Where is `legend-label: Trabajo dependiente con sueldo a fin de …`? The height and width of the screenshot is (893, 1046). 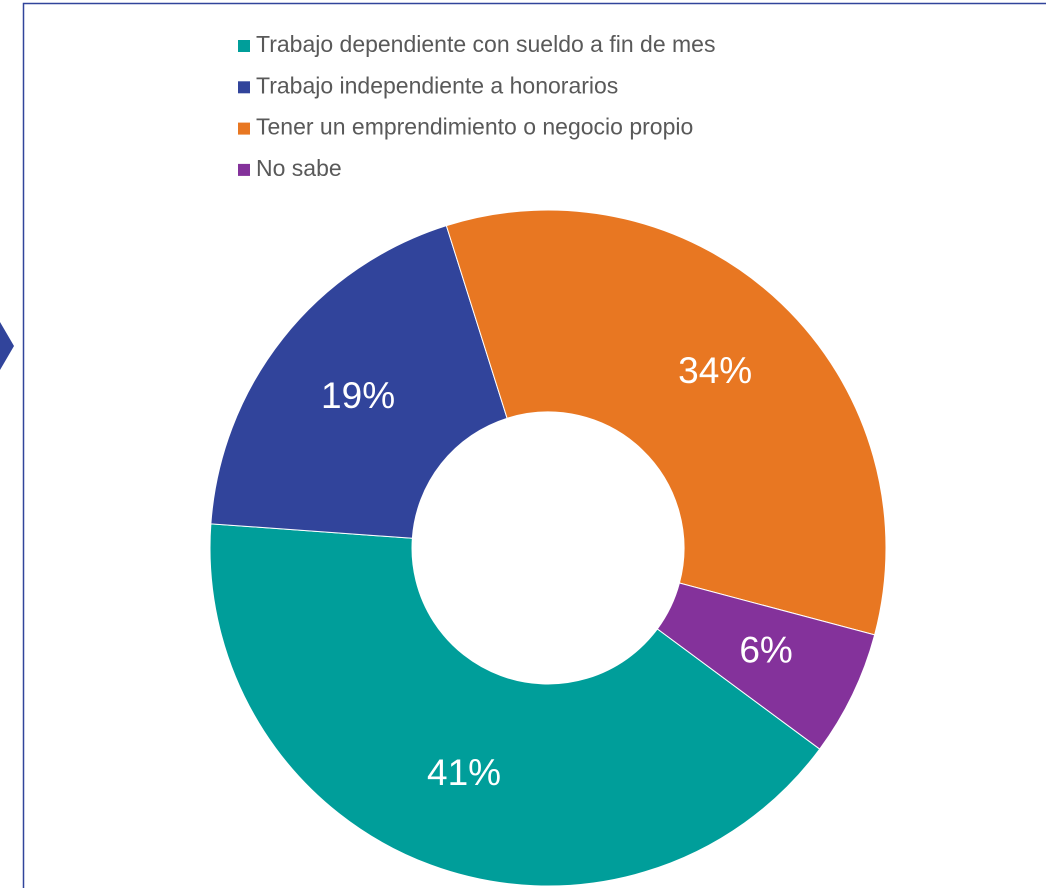 legend-label: Trabajo dependiente con sueldo a fin de … is located at coordinates (485, 44).